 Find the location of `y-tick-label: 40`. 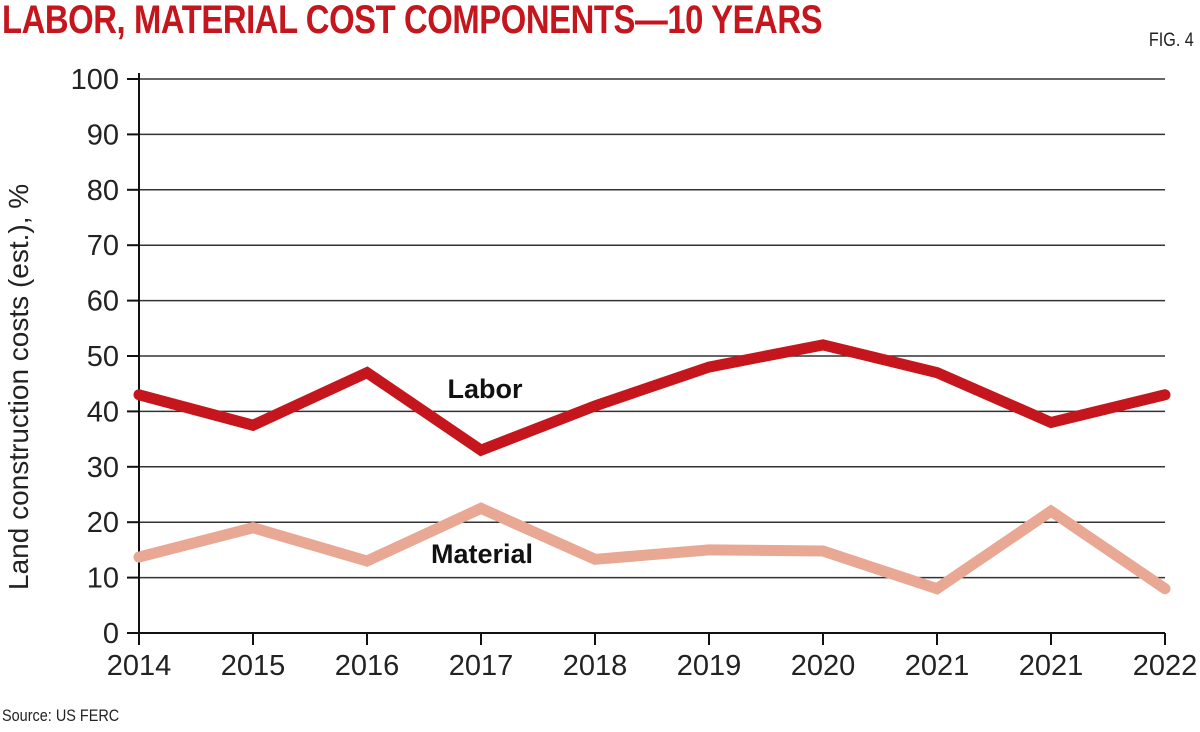

y-tick-label: 40 is located at coordinates (103, 412).